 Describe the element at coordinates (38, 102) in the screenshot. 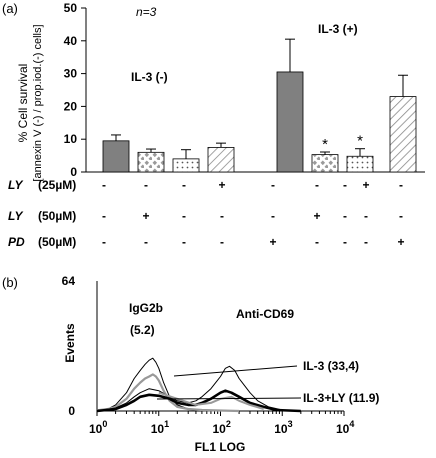

I see `y-axis-label-line2: [annexin V (-) / prop.iod.(-) cells]` at that location.